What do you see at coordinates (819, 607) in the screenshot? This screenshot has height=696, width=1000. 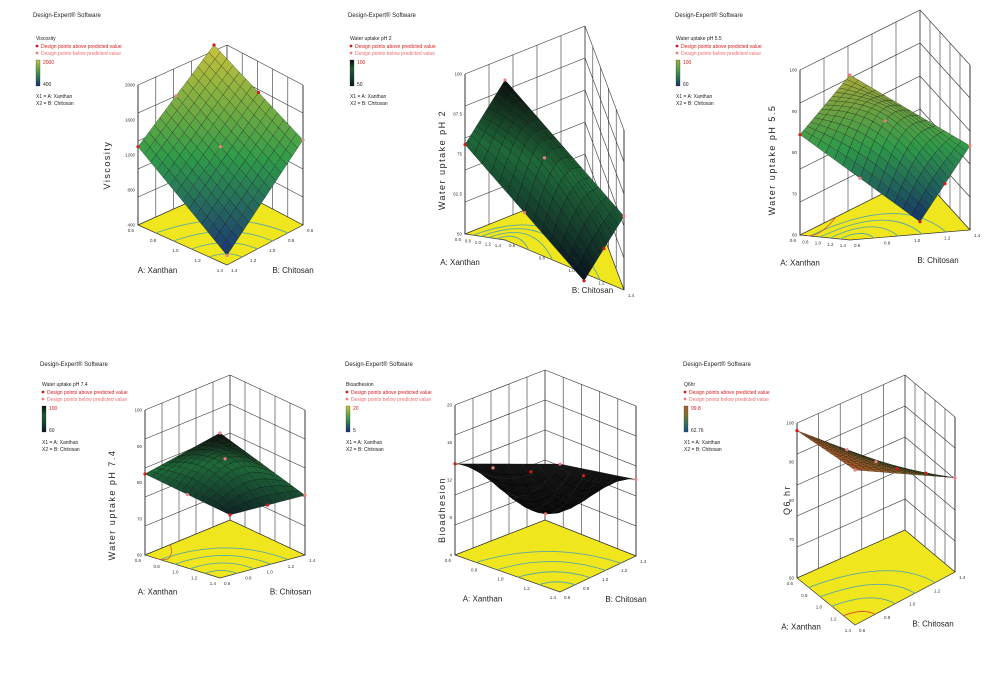 I see `y-tick-label: 1.0` at bounding box center [819, 607].